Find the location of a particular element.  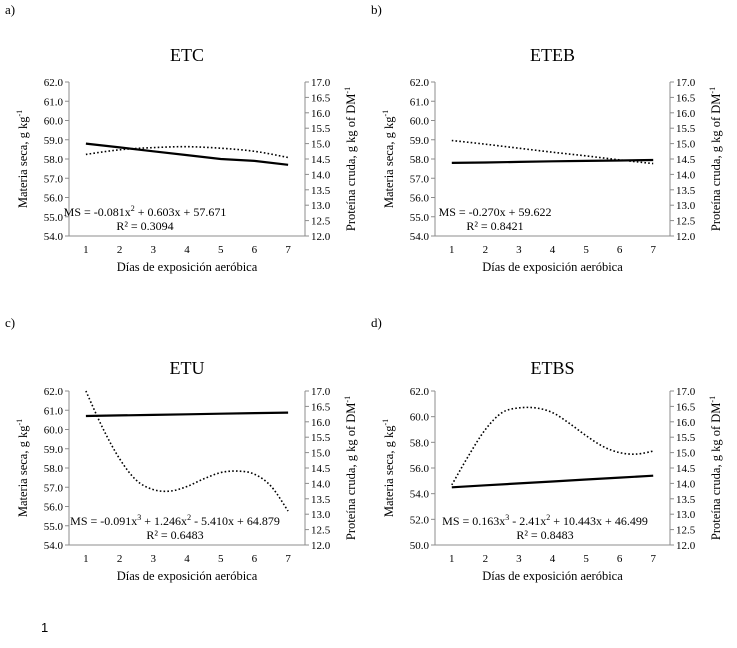

r-squared-label: R² = 0.8483 is located at coordinates (544, 535).